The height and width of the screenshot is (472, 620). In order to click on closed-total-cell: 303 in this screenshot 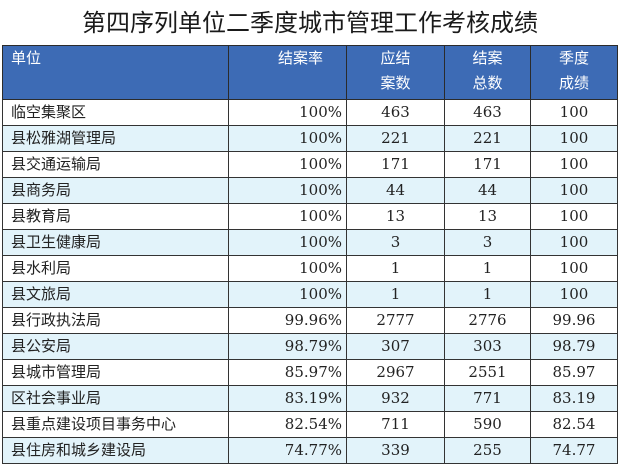, I will do `click(487, 346)`.